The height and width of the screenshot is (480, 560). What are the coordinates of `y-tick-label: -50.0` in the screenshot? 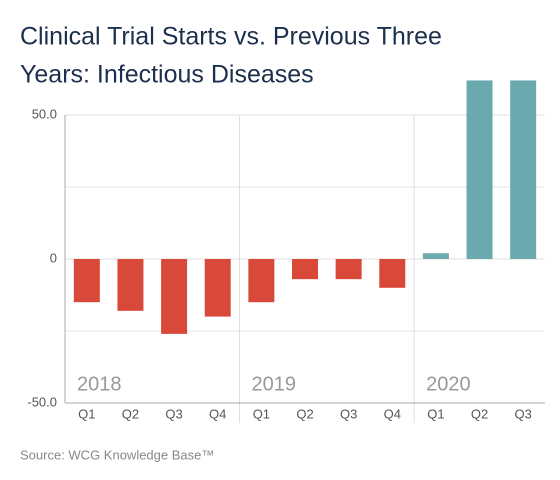 It's located at (42, 401).